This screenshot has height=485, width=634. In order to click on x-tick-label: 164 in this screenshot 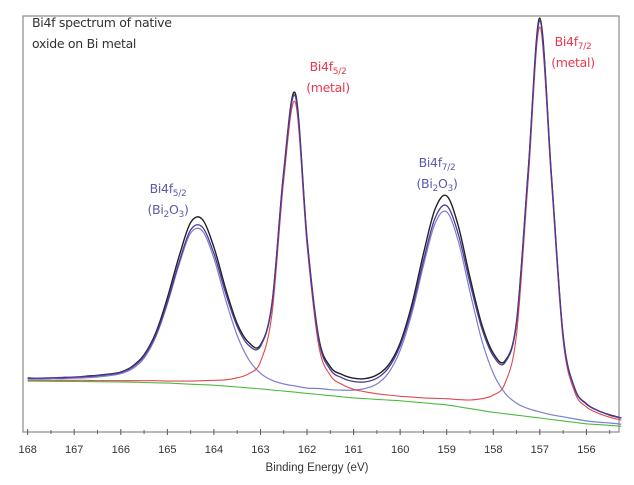, I will do `click(214, 450)`.